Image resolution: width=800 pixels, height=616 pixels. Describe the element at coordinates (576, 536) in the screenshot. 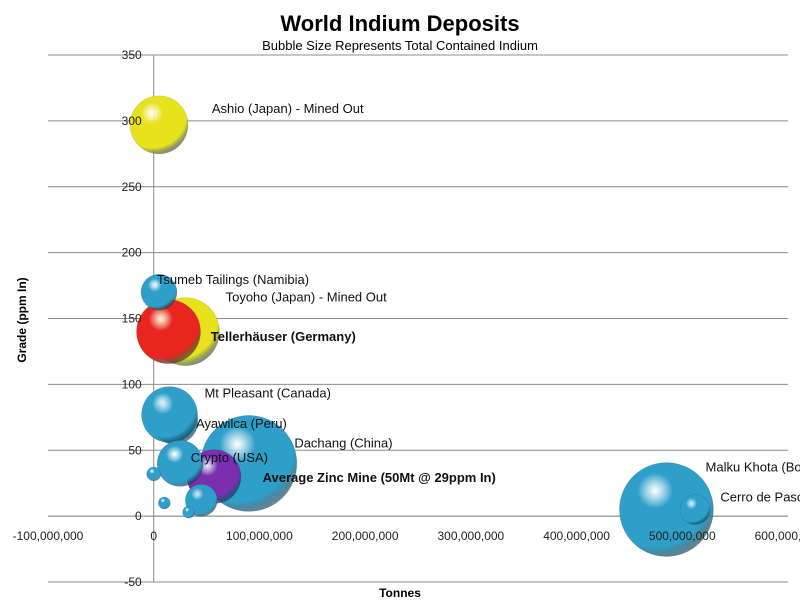

I see `x-tick-label: 400,000,000` at that location.